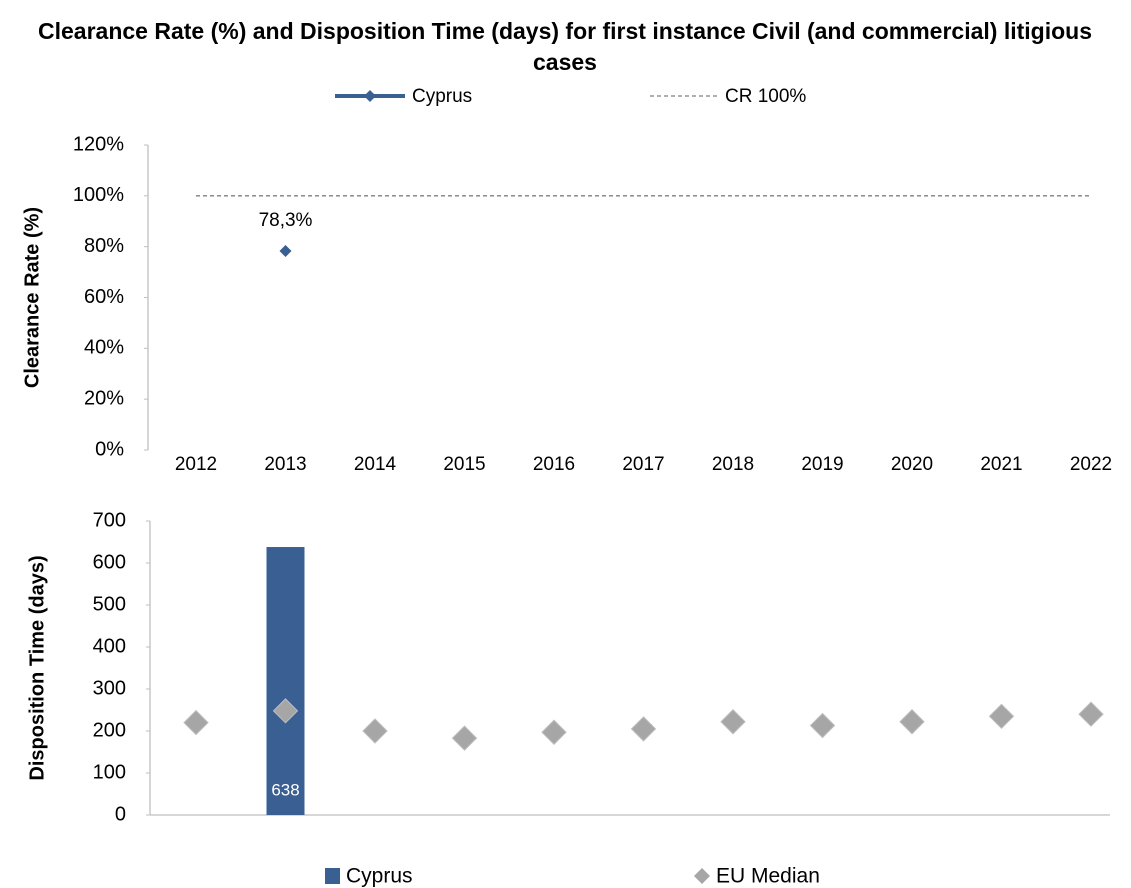 The width and height of the screenshot is (1131, 888). I want to click on x-tick-label: 2013, so click(285, 464).